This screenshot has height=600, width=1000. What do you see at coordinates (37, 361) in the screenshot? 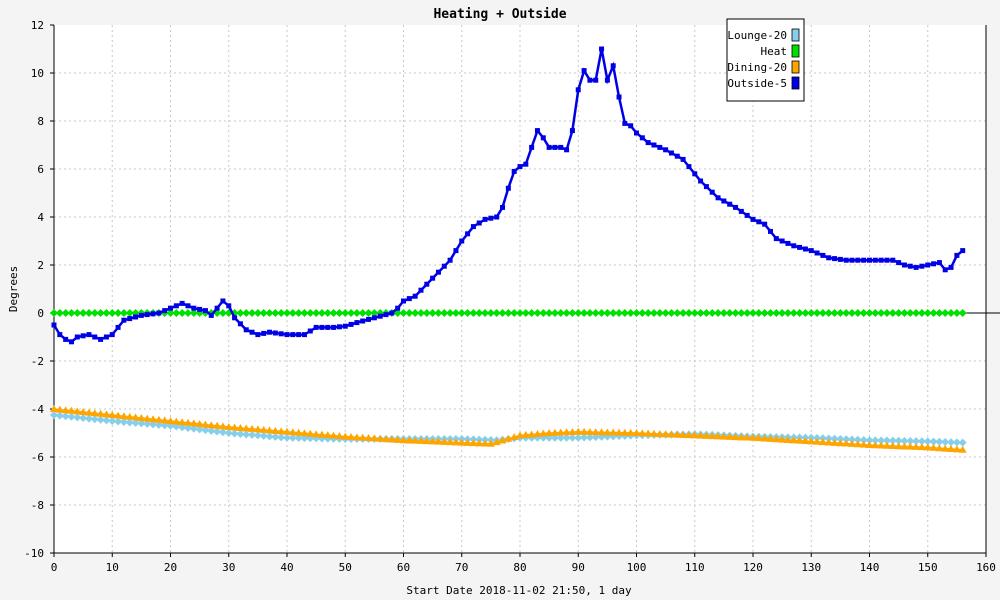
I see `y-tick-label: -2` at bounding box center [37, 361].